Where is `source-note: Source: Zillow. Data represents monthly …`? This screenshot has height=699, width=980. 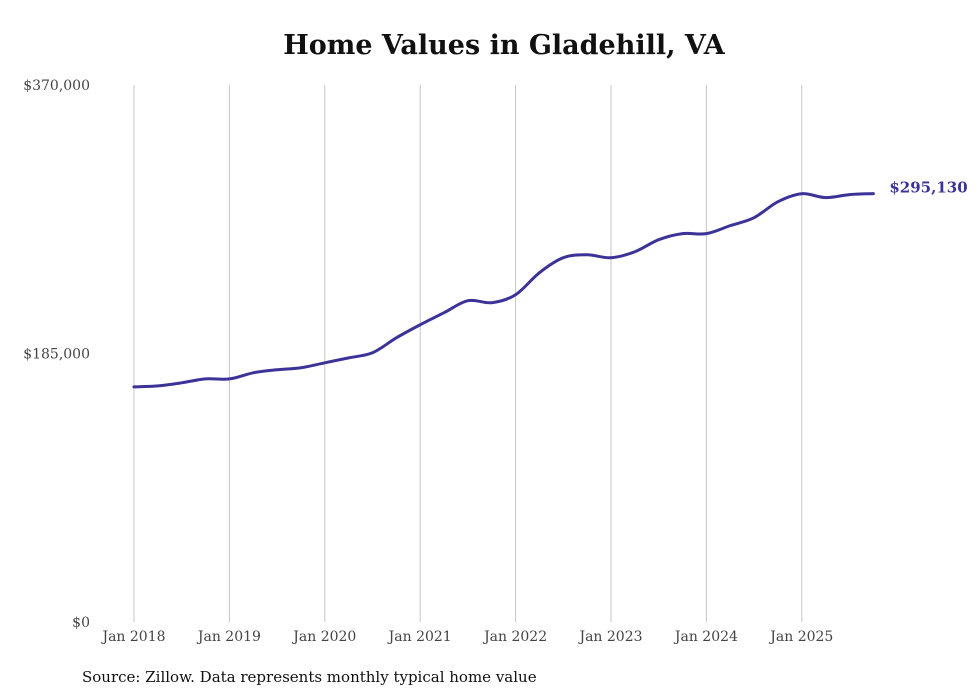
source-note: Source: Zillow. Data represents monthly … is located at coordinates (309, 677).